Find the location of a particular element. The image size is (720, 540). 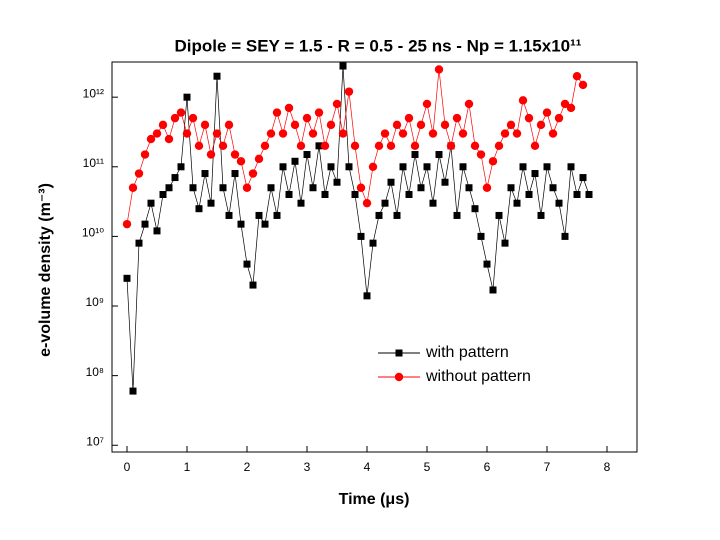

x-tick-label: 5 is located at coordinates (427, 467).